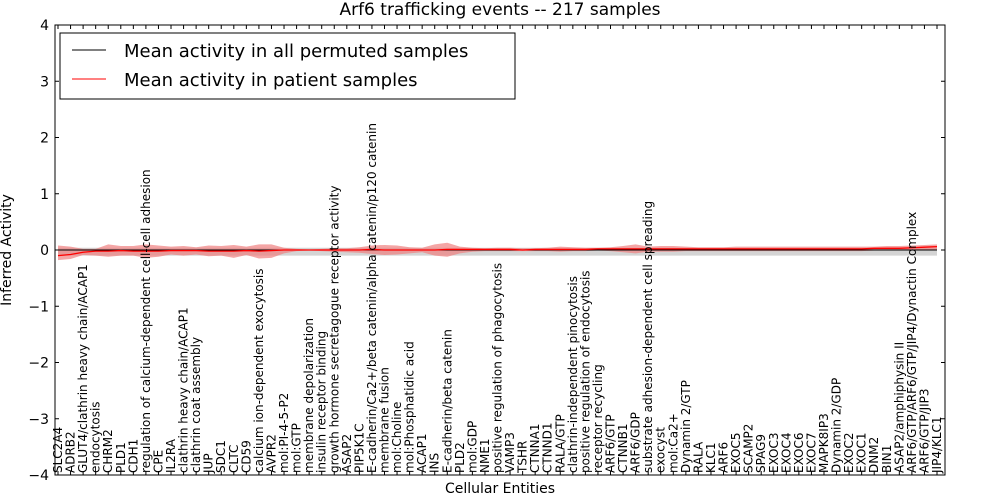 This screenshot has height=500, width=1000. I want to click on x-tick-label: JUP, so click(209, 463).